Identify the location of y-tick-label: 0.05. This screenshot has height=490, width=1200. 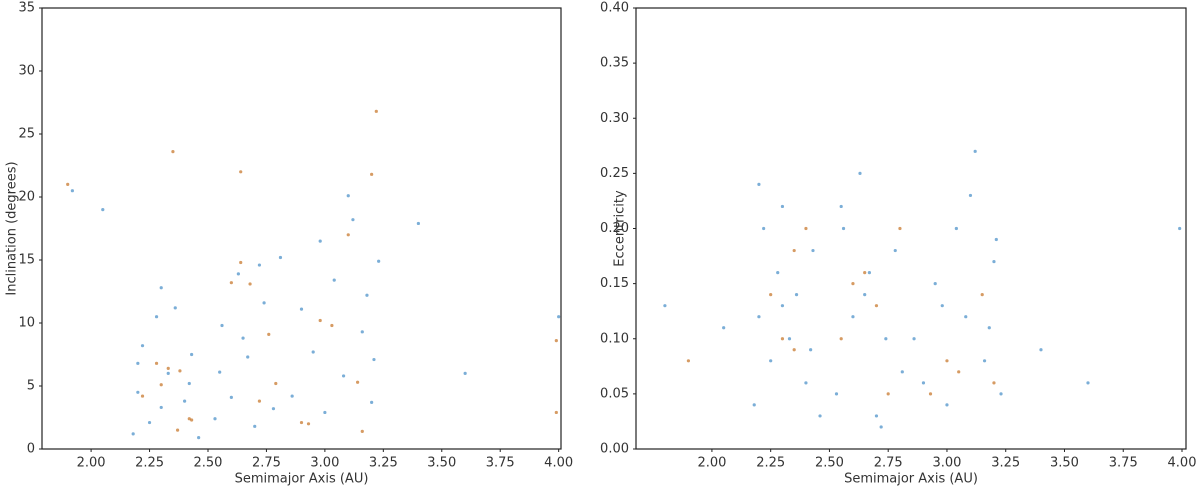
(614, 393).